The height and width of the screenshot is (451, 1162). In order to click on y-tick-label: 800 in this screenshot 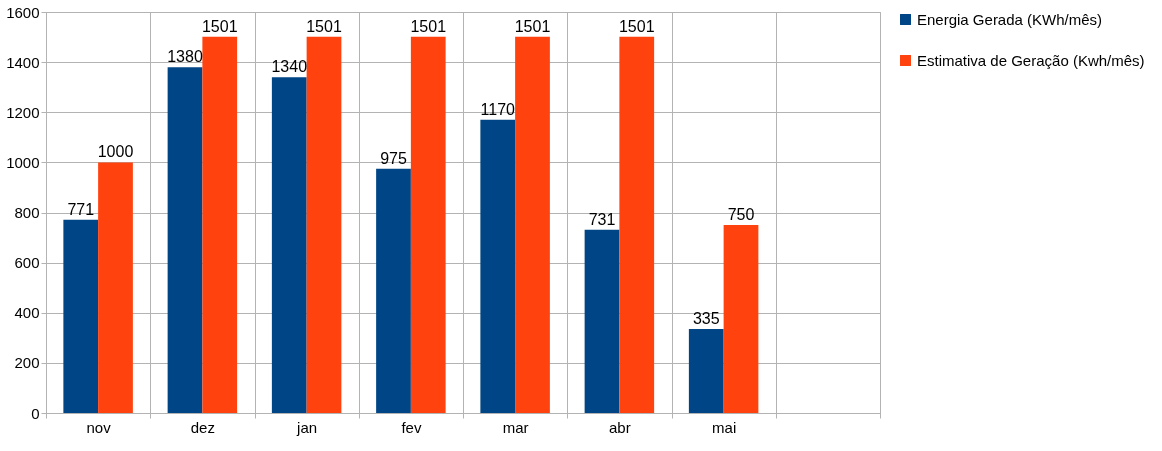, I will do `click(27, 212)`.